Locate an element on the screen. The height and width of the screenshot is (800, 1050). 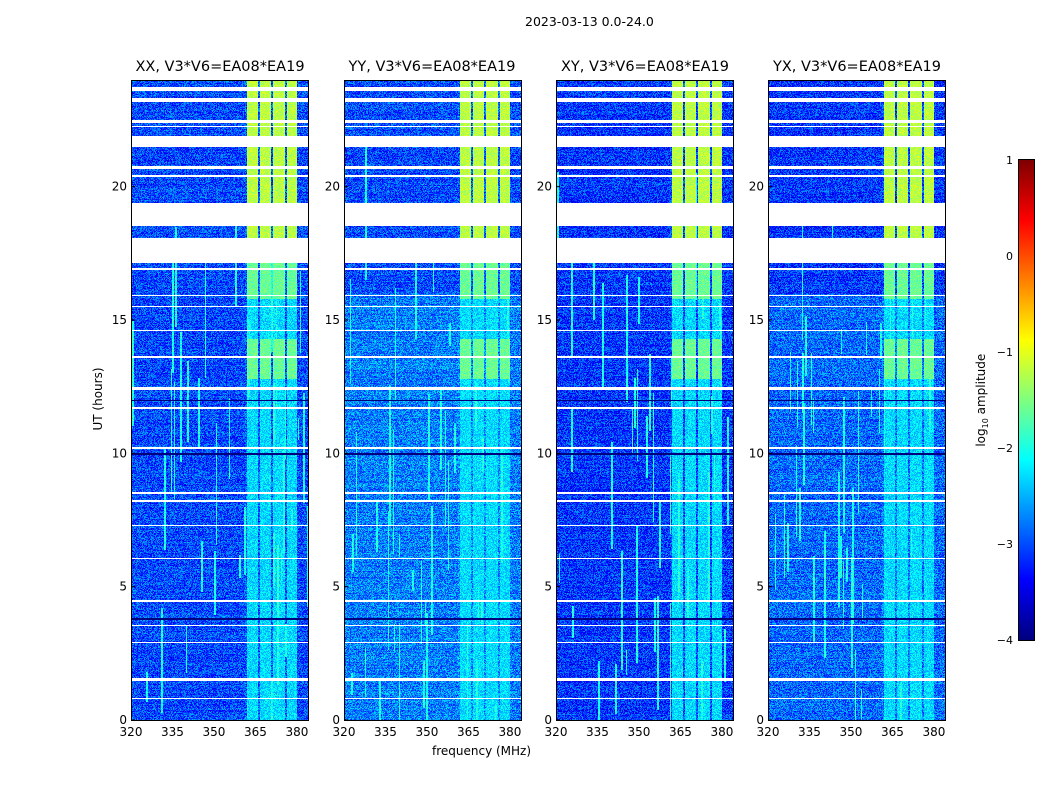
panel-title-xx: XX, V3*V6=EA08*EA19 is located at coordinates (220, 67).